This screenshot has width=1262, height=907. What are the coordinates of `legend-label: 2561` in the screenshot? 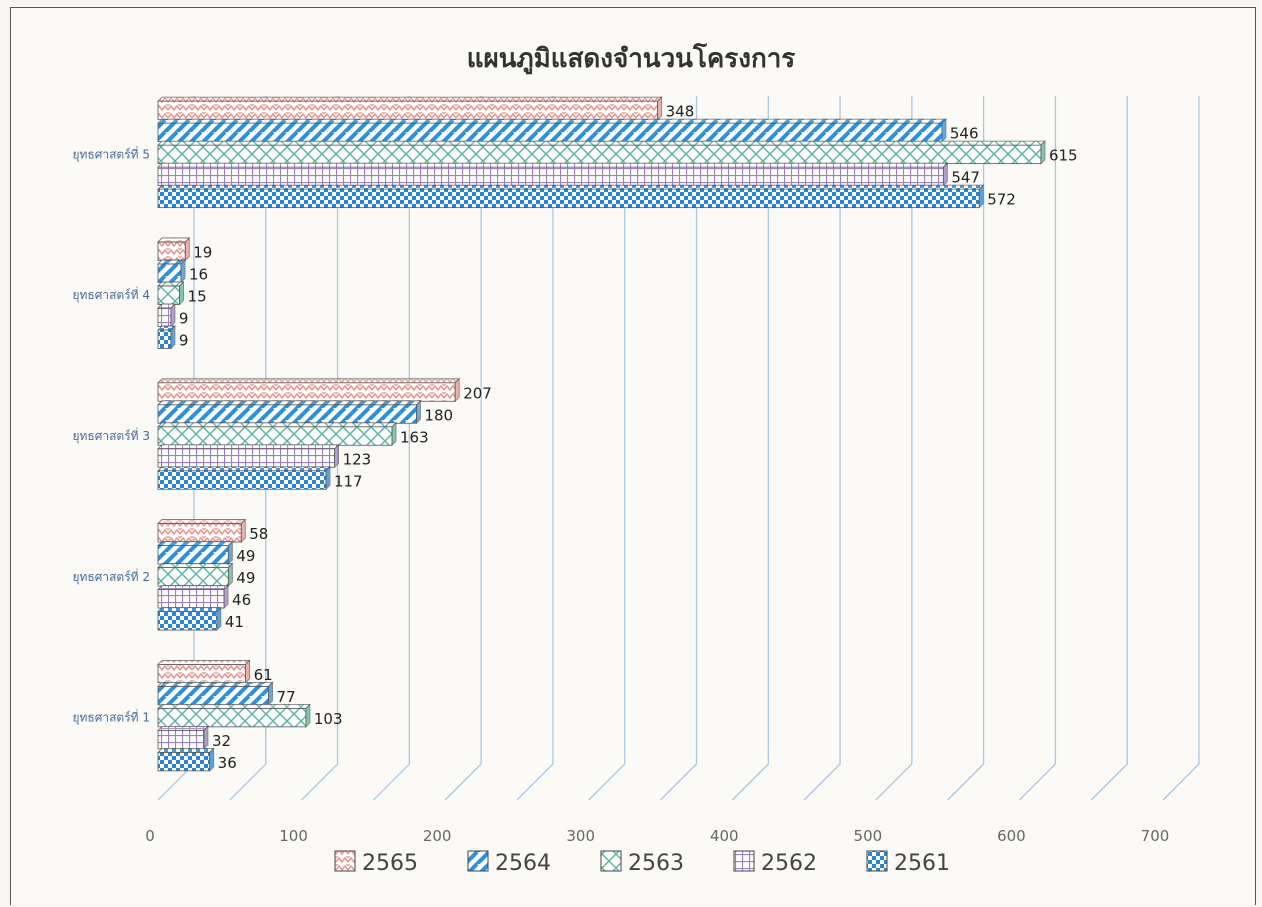 It's located at (922, 863).